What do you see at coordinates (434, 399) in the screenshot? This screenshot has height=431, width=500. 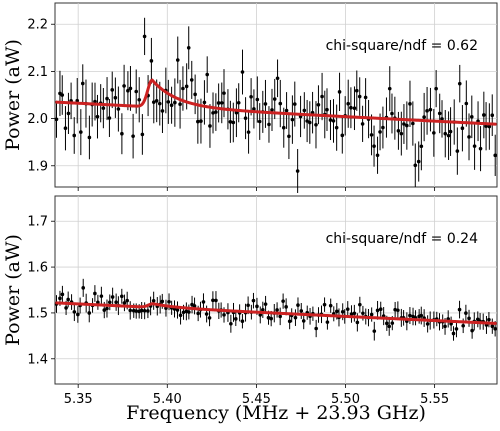 I see `x-tick-label: 5.55` at bounding box center [434, 399].